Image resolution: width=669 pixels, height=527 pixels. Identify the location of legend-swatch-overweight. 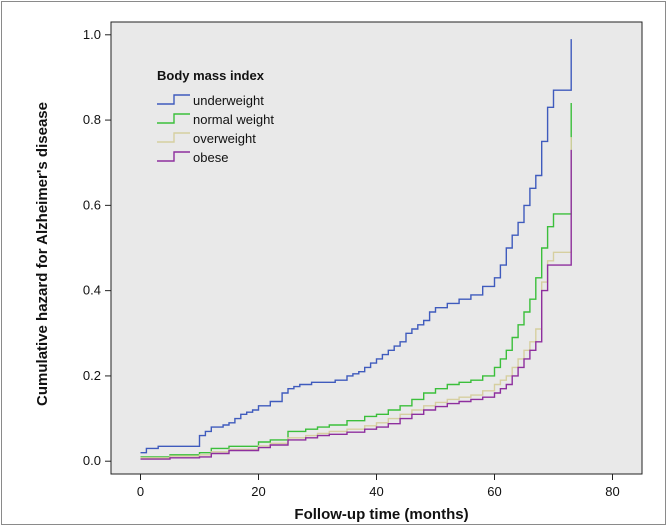
(173, 137).